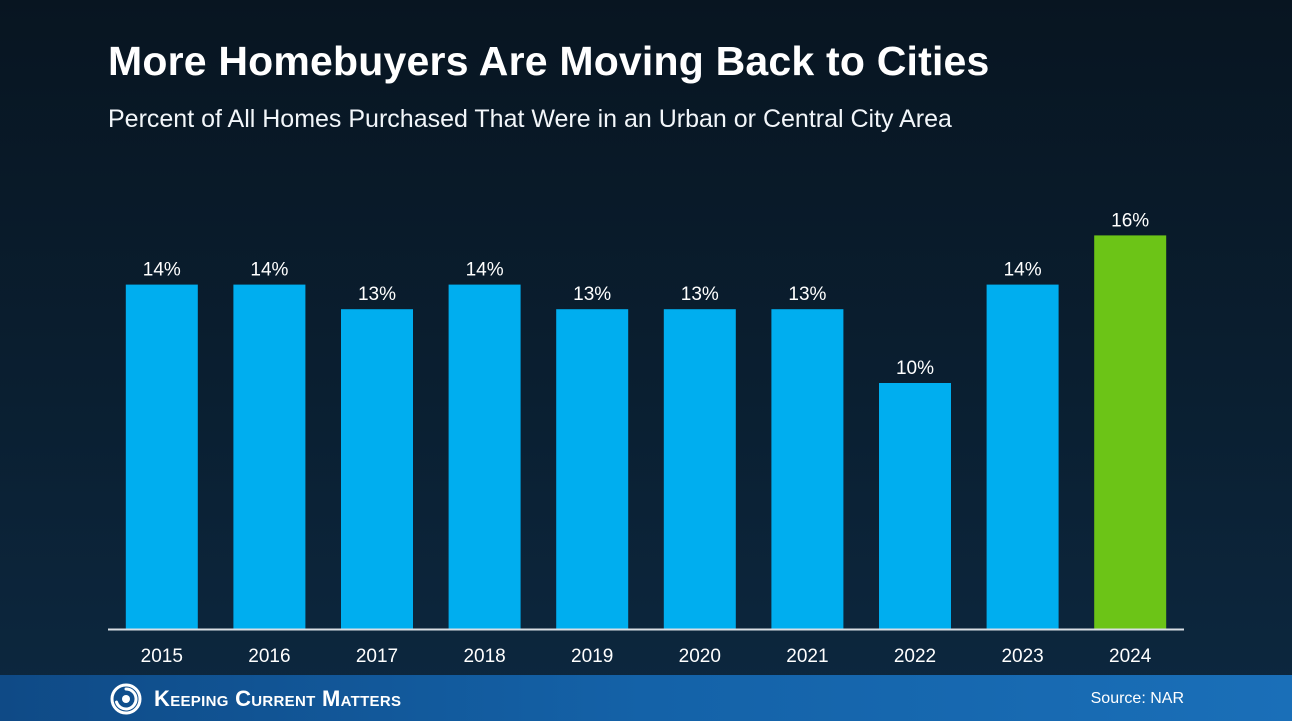 The width and height of the screenshot is (1292, 721). What do you see at coordinates (278, 698) in the screenshot?
I see `brand-name: Keeping Current Matters` at bounding box center [278, 698].